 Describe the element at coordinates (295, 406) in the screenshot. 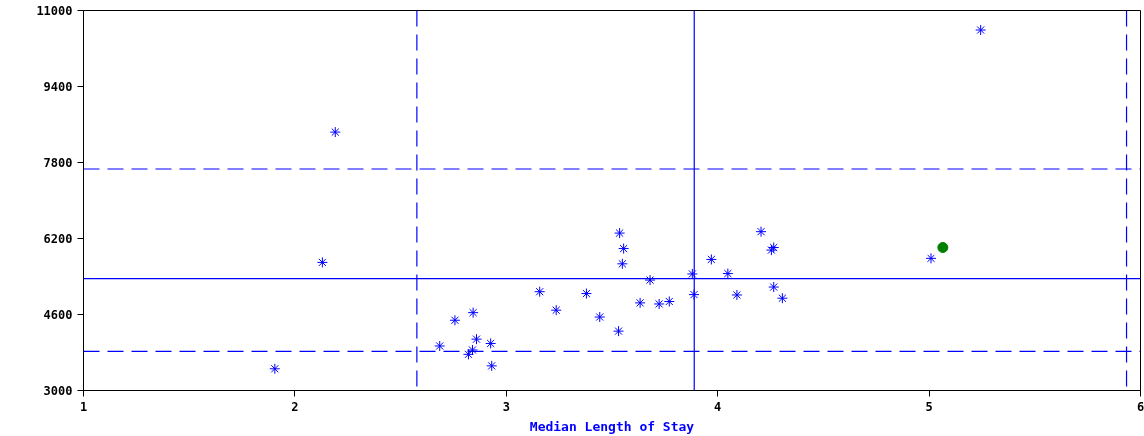

I see `x-tick-label: 2` at that location.